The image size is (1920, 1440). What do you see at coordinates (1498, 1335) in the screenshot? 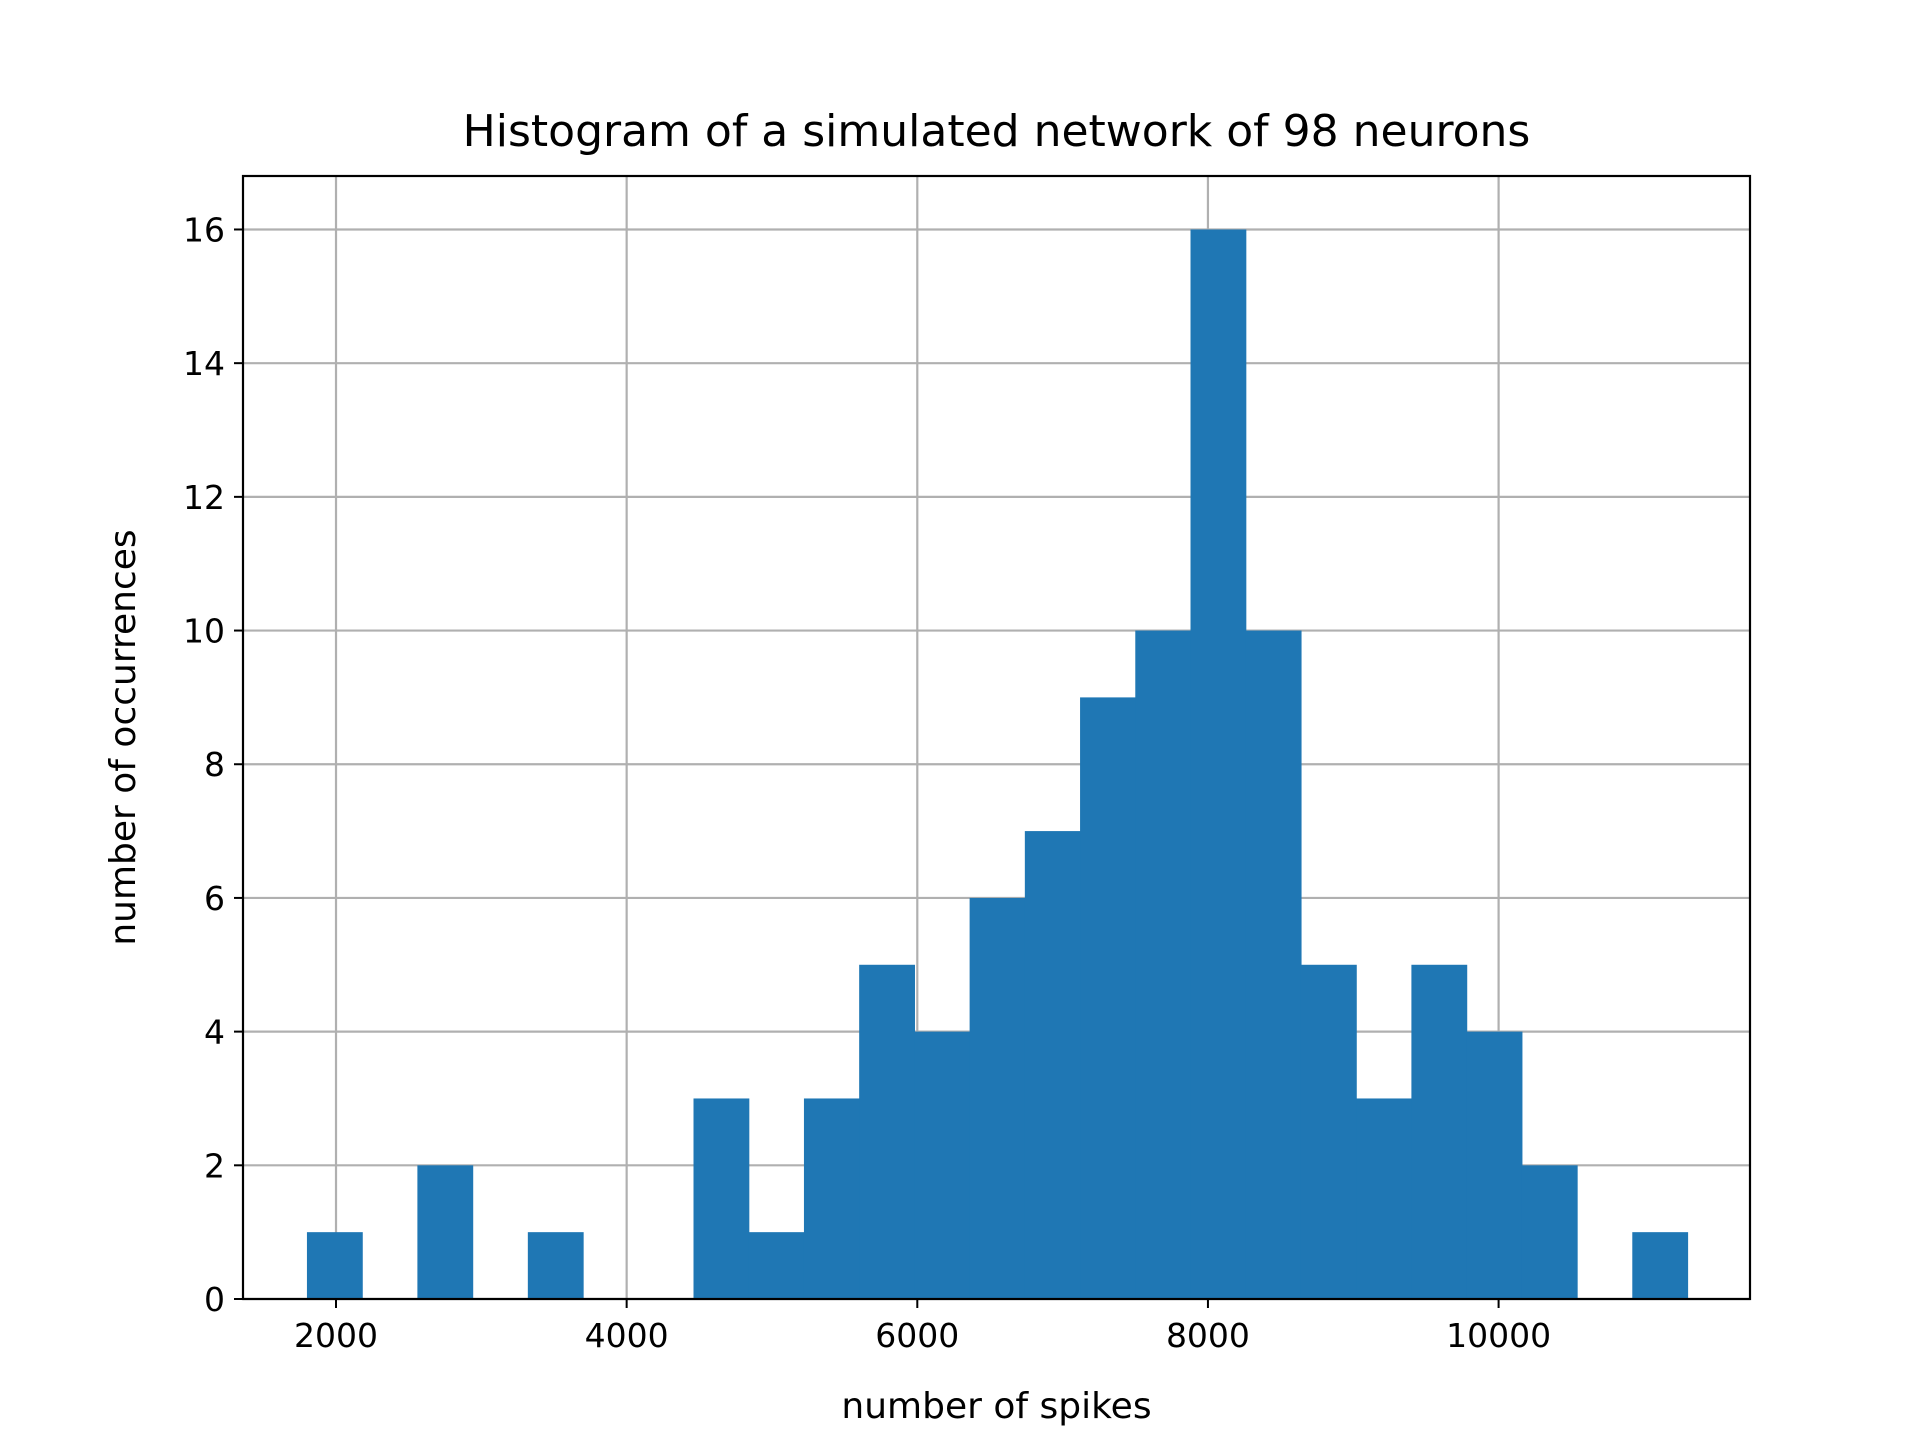
I see `x-tick-label: 10000` at bounding box center [1498, 1335].